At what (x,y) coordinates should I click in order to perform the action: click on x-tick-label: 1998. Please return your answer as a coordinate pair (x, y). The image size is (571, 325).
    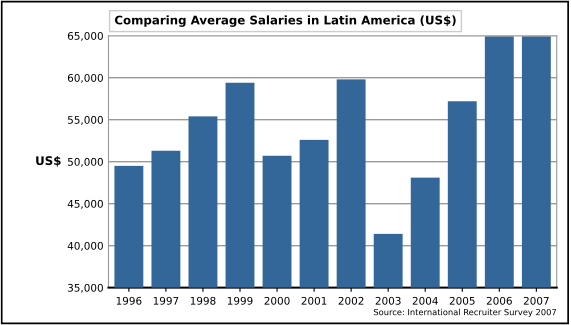
    Looking at the image, I should click on (203, 300).